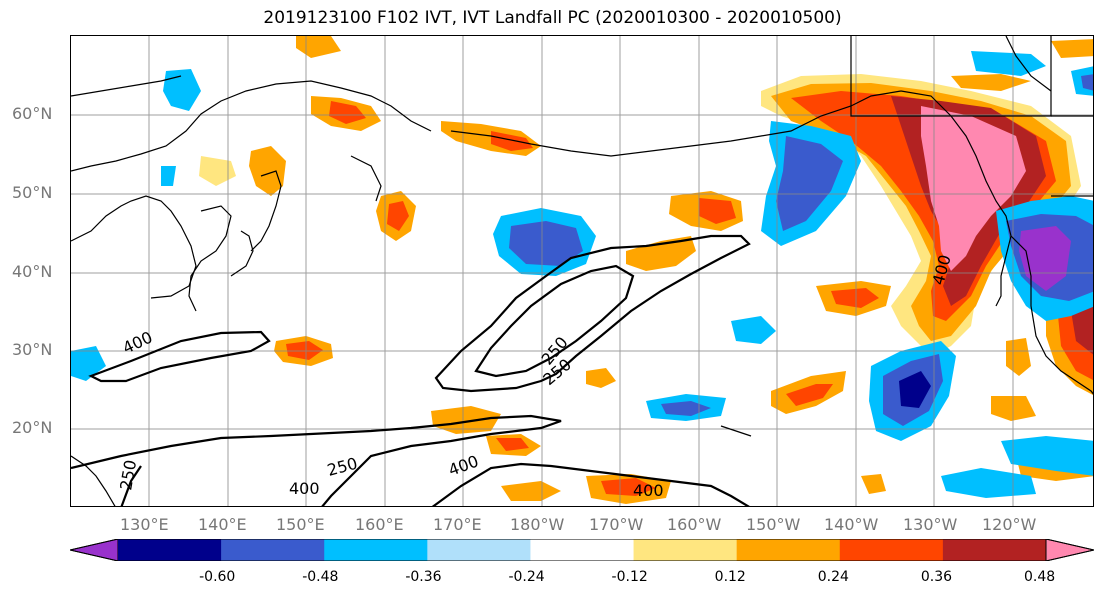 This screenshot has width=1105, height=601. I want to click on lat-label-20n: 20°N, so click(32, 427).